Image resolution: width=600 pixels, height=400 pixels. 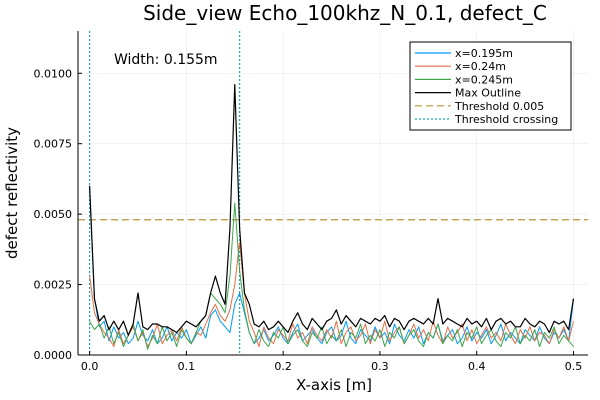 What do you see at coordinates (334, 385) in the screenshot?
I see `x-axis-title: X-axis [m]` at bounding box center [334, 385].